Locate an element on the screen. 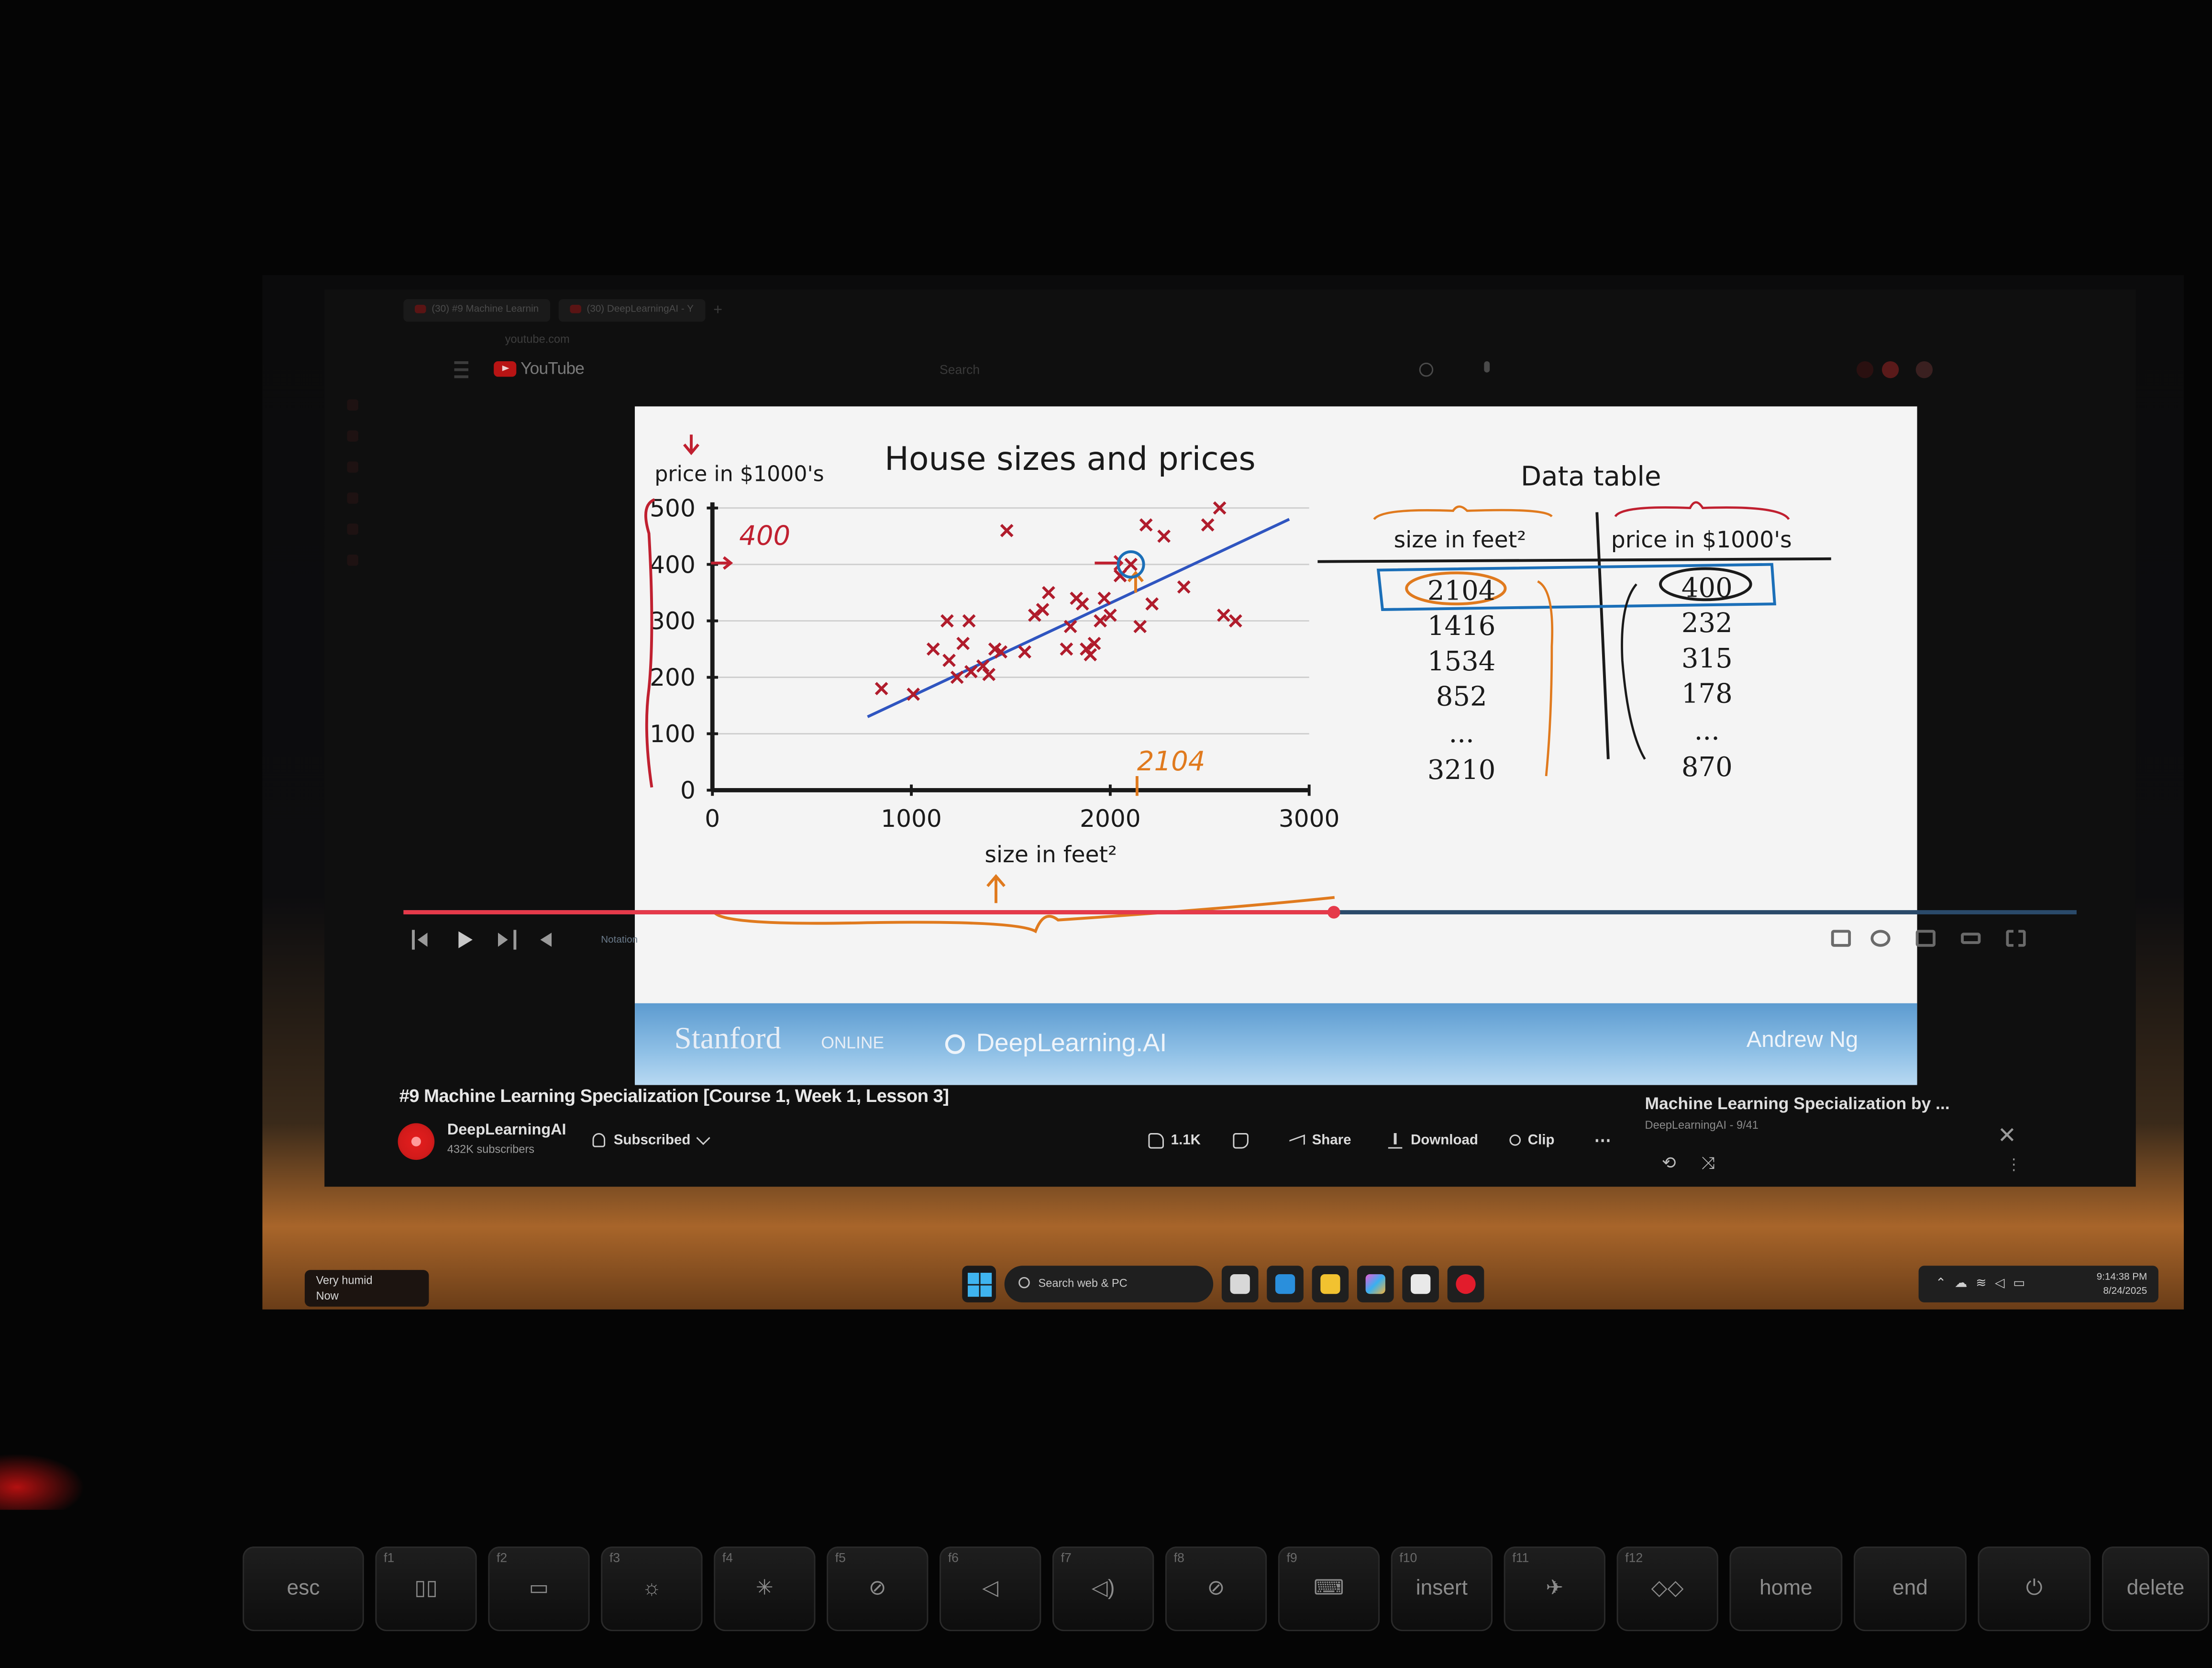 The width and height of the screenshot is (2212, 1668). tab-video: (30) #9 Machine Learnin is located at coordinates (476, 310).